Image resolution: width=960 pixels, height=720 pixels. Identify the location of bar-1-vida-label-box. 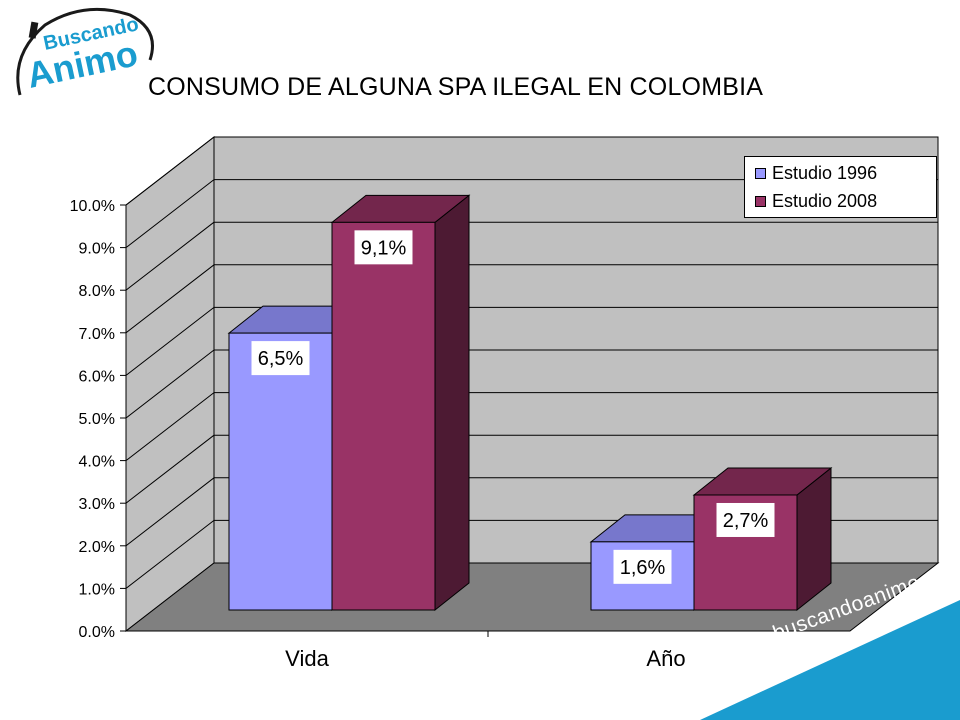
(280, 358).